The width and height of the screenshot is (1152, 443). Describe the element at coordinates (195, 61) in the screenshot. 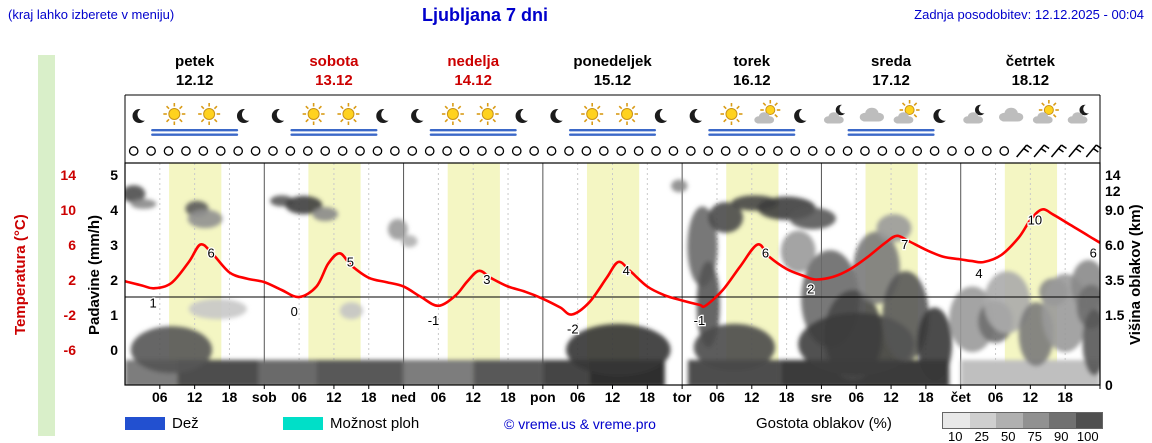

I see `day-name: petek` at that location.